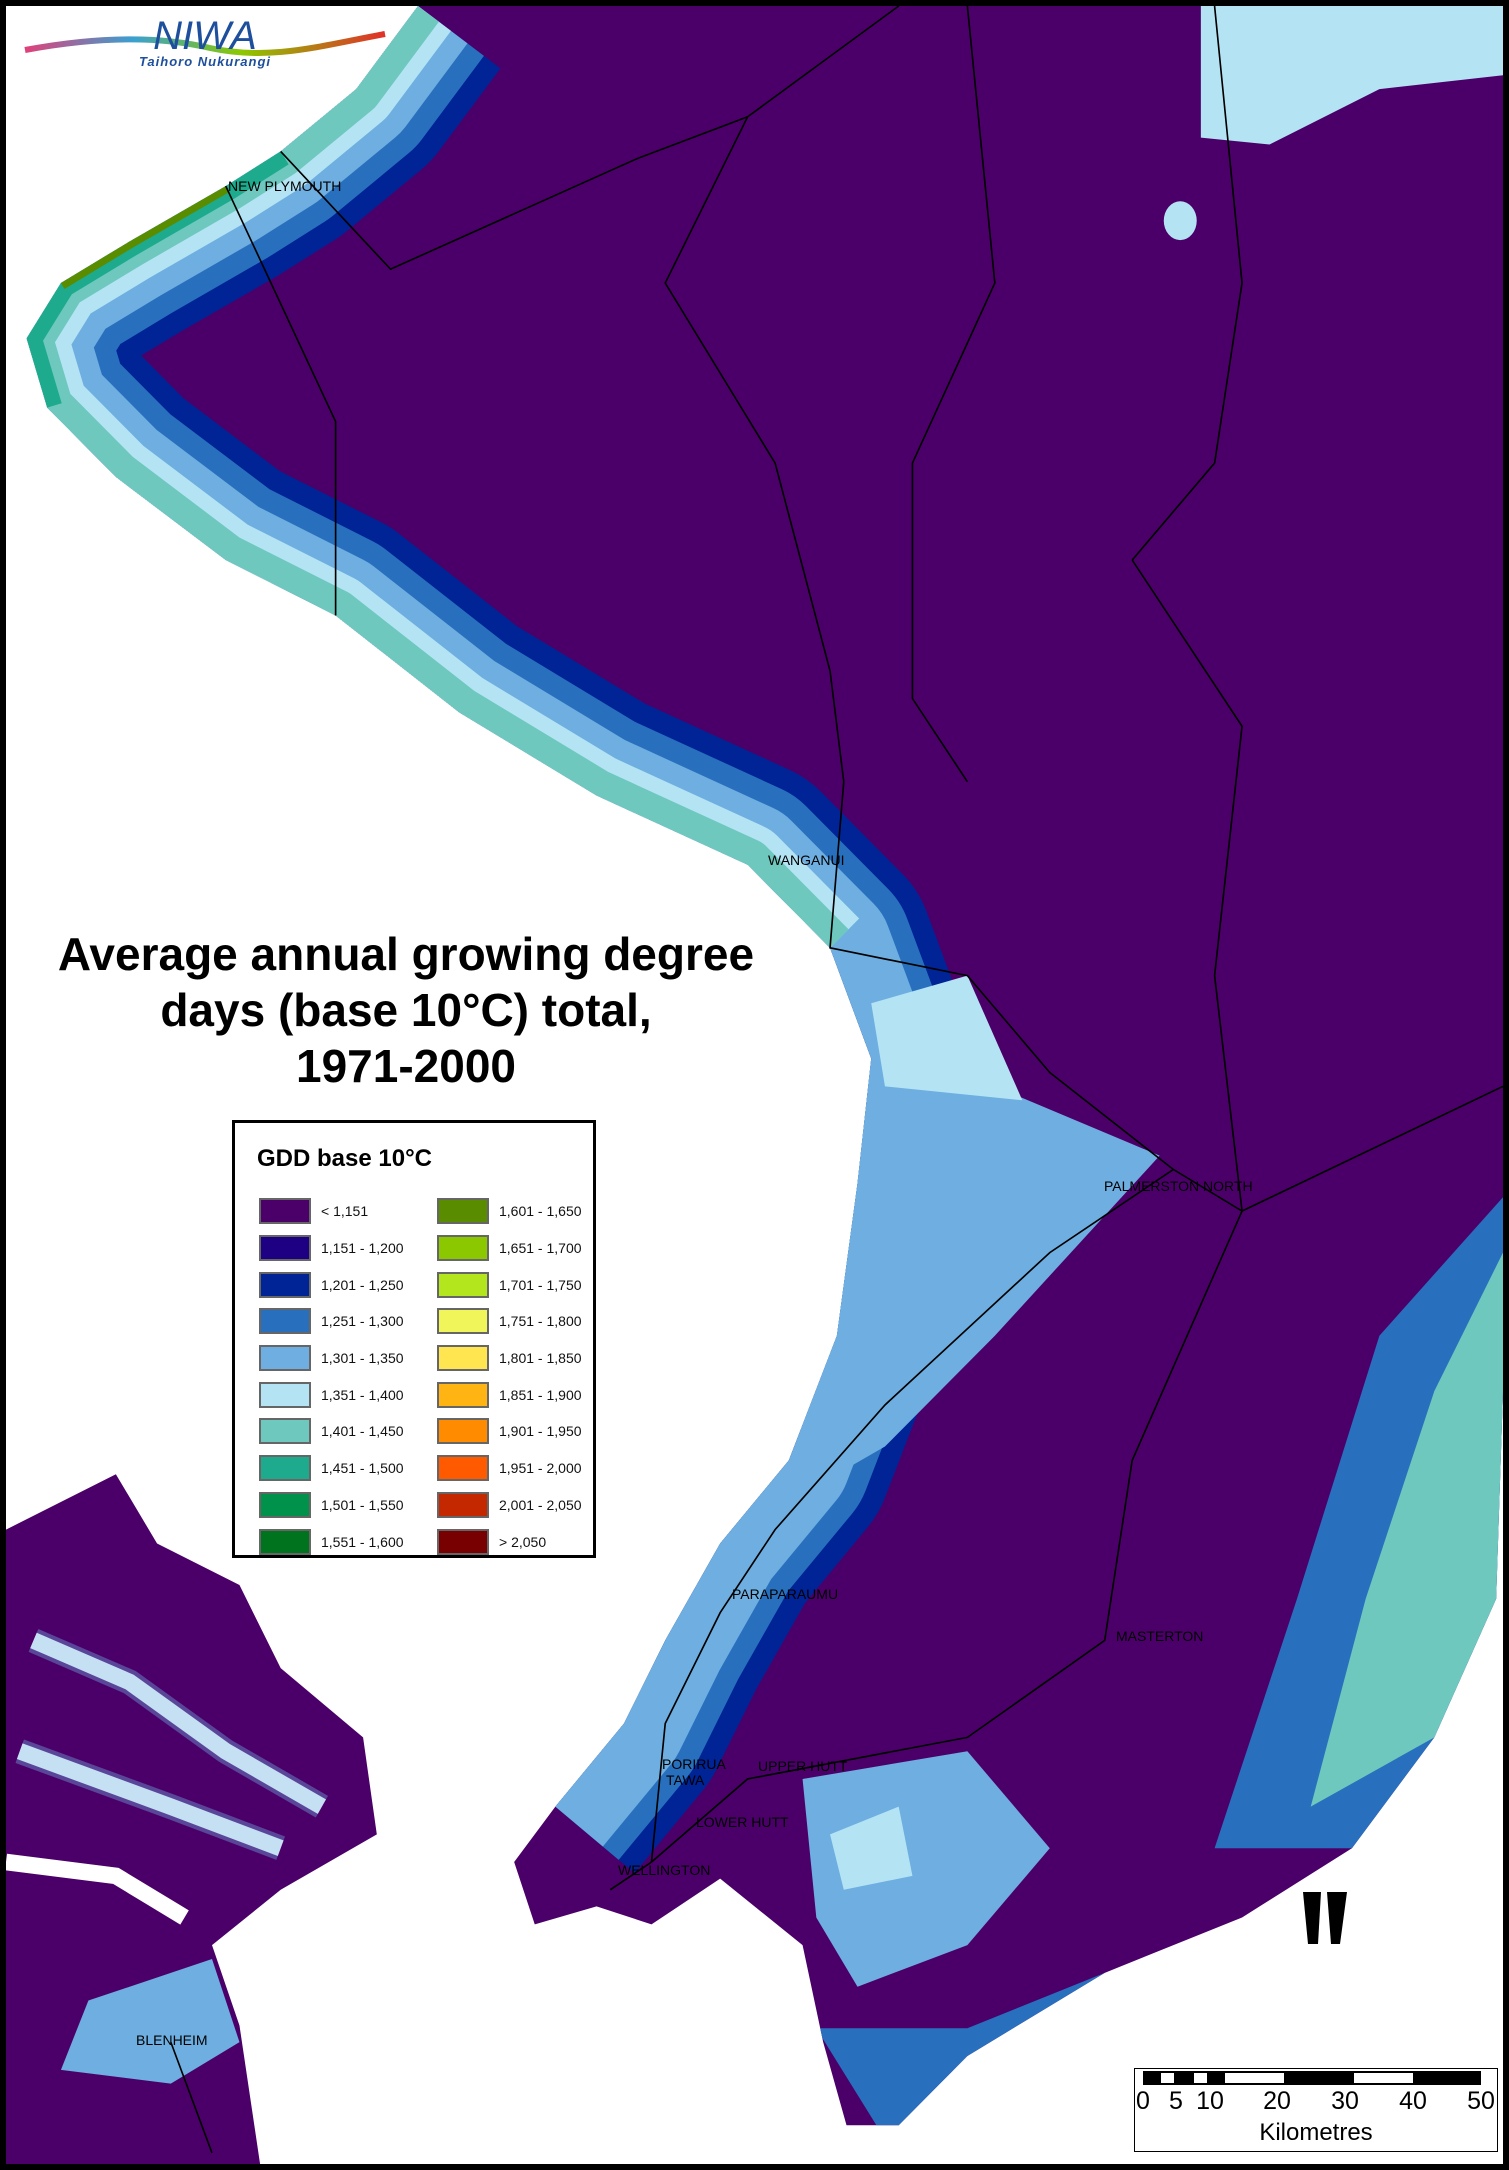 Image resolution: width=1509 pixels, height=2170 pixels. I want to click on legend-label: 1,501 - 1,550, so click(362, 1504).